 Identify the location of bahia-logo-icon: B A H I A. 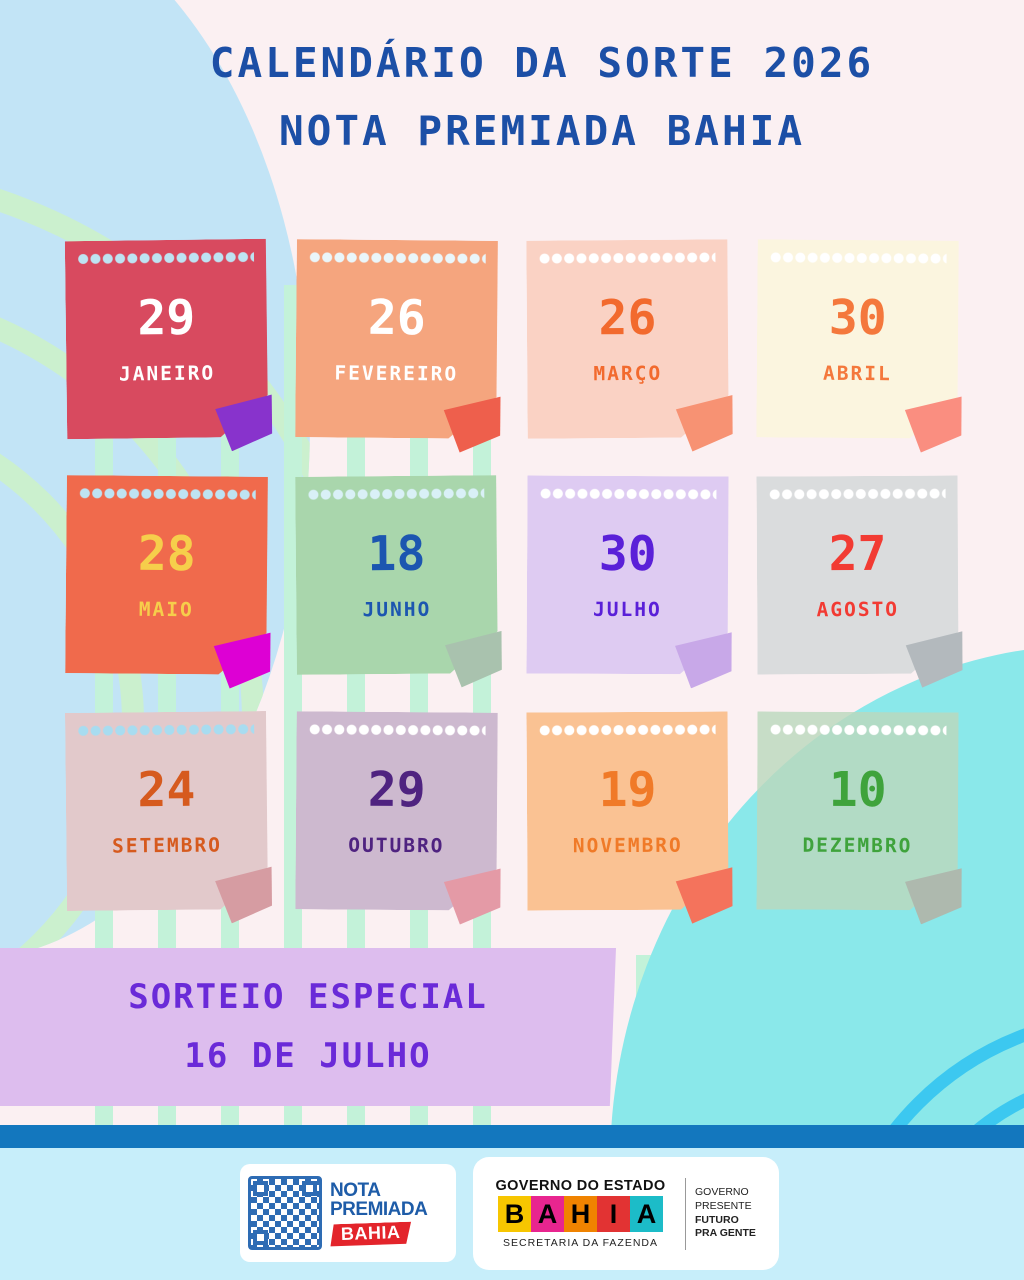
(580, 1214).